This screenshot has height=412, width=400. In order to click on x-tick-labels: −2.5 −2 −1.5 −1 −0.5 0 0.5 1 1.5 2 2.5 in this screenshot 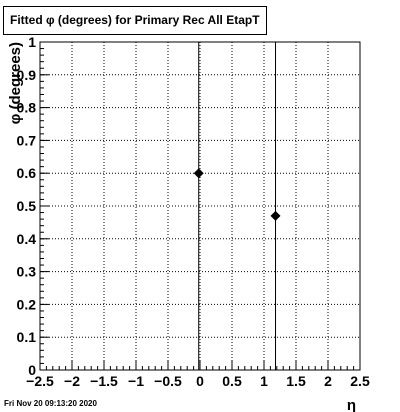, I will do `click(198, 381)`.